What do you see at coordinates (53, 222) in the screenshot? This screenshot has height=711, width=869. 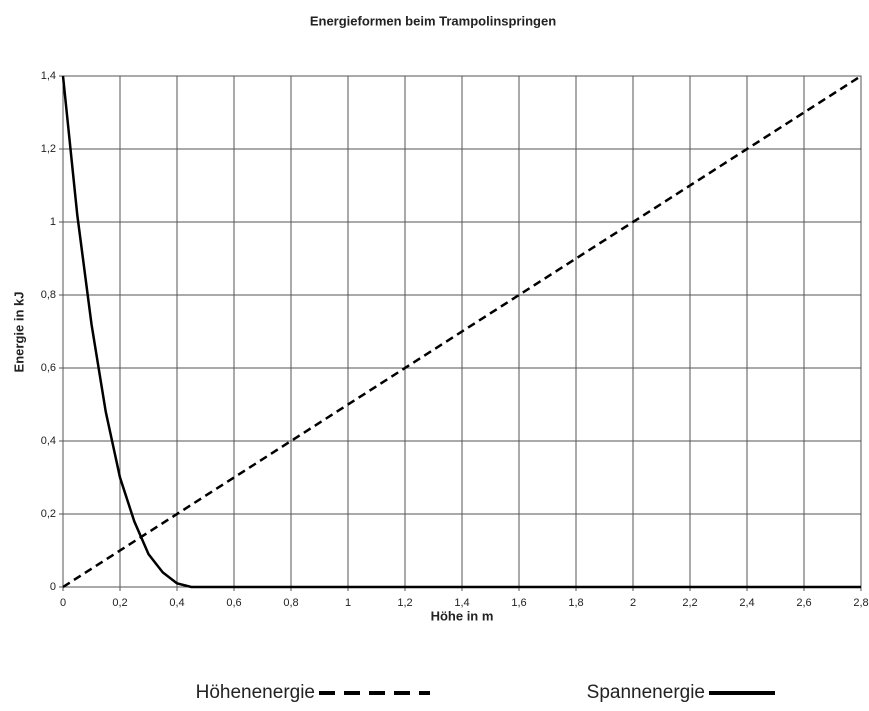 I see `y-tick-label: 1` at bounding box center [53, 222].